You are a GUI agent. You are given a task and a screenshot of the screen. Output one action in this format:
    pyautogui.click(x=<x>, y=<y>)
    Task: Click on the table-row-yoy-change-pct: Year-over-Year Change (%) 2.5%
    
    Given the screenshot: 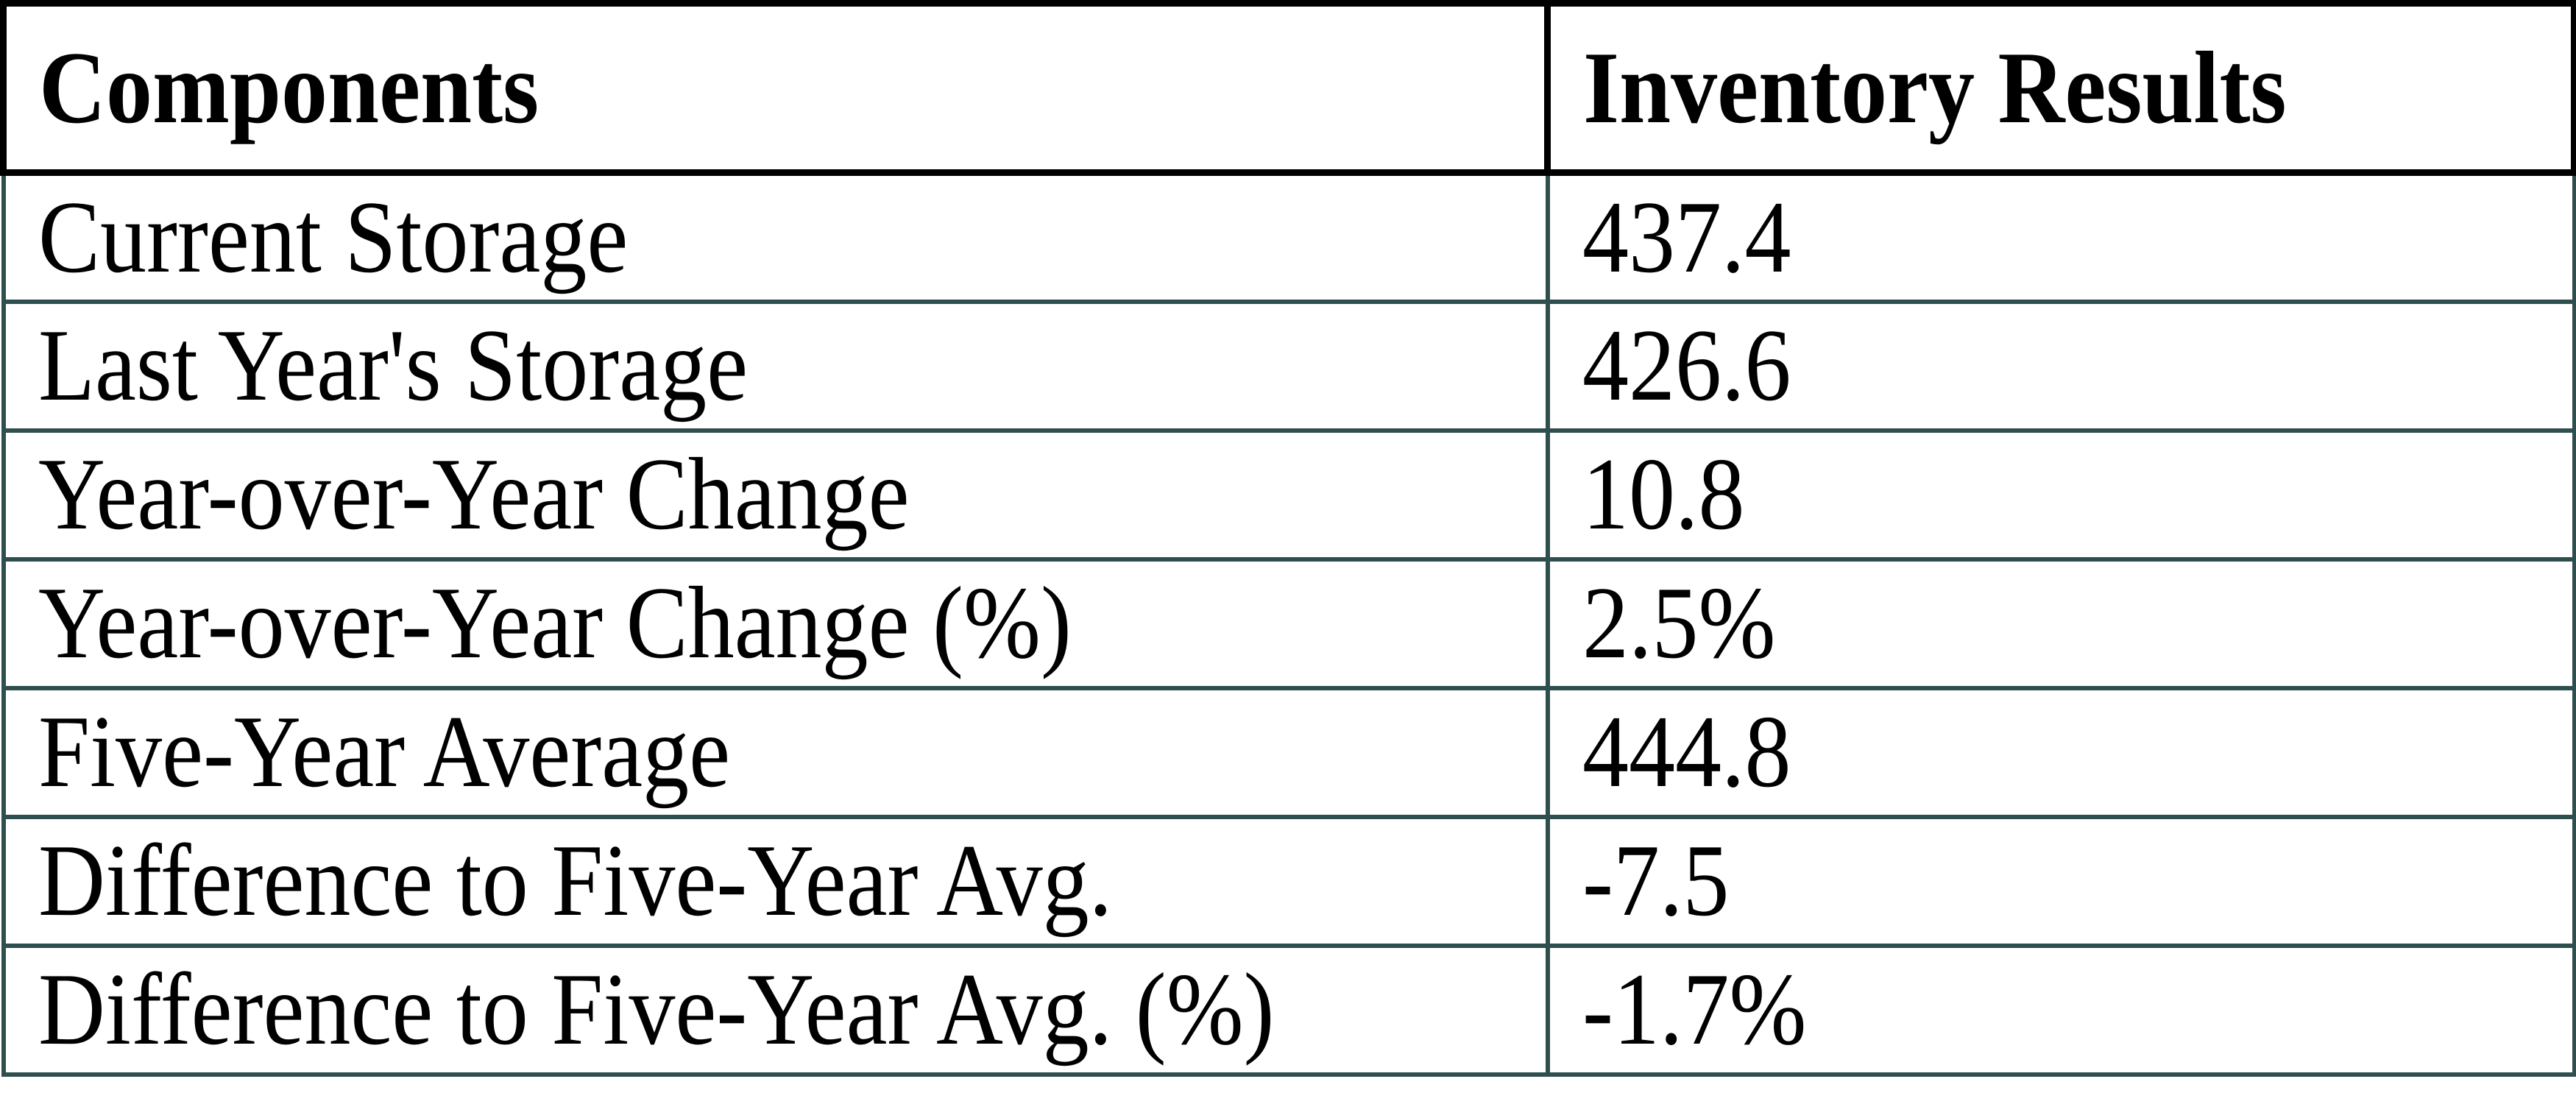 What is the action you would take?
    pyautogui.click(x=1288, y=623)
    